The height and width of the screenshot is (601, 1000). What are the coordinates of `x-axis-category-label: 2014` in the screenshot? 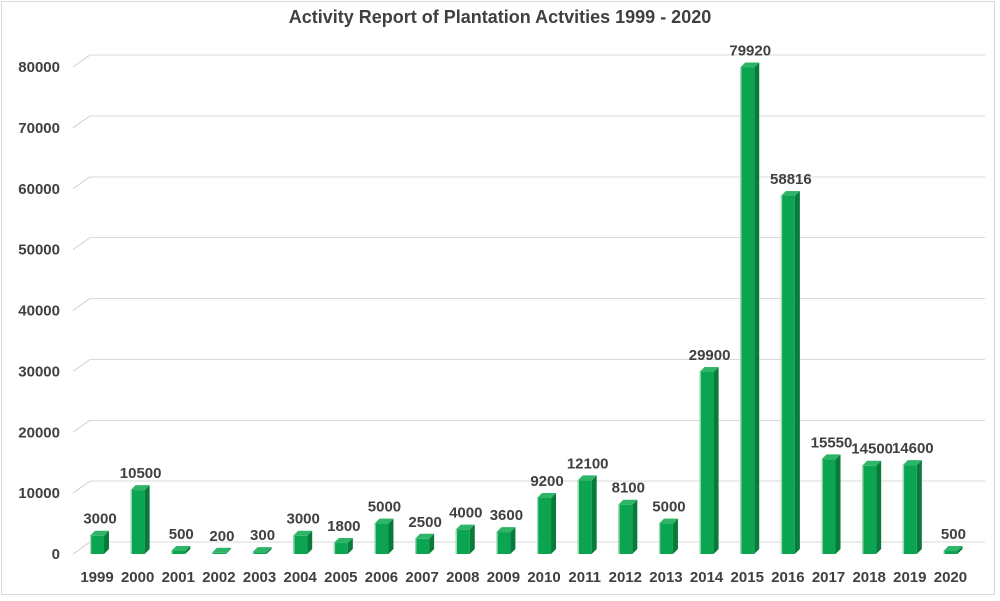 It's located at (707, 577).